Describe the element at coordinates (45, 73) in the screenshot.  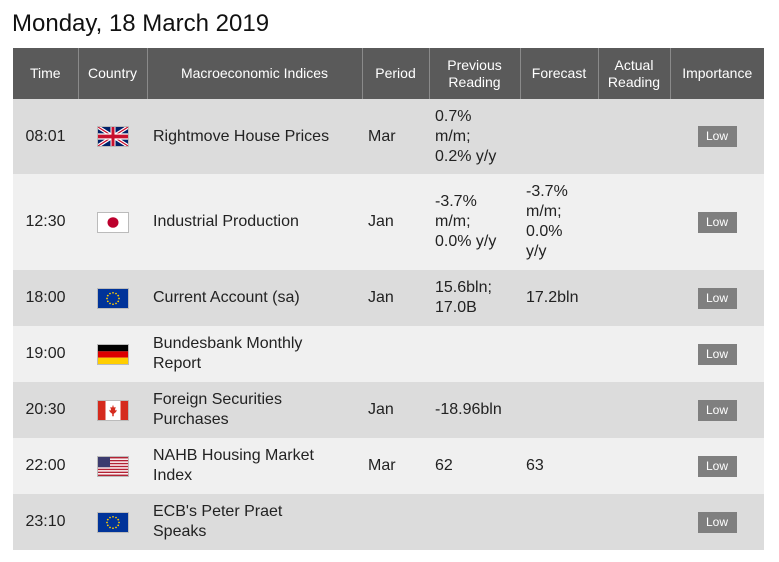
I see `header-time: Time` at that location.